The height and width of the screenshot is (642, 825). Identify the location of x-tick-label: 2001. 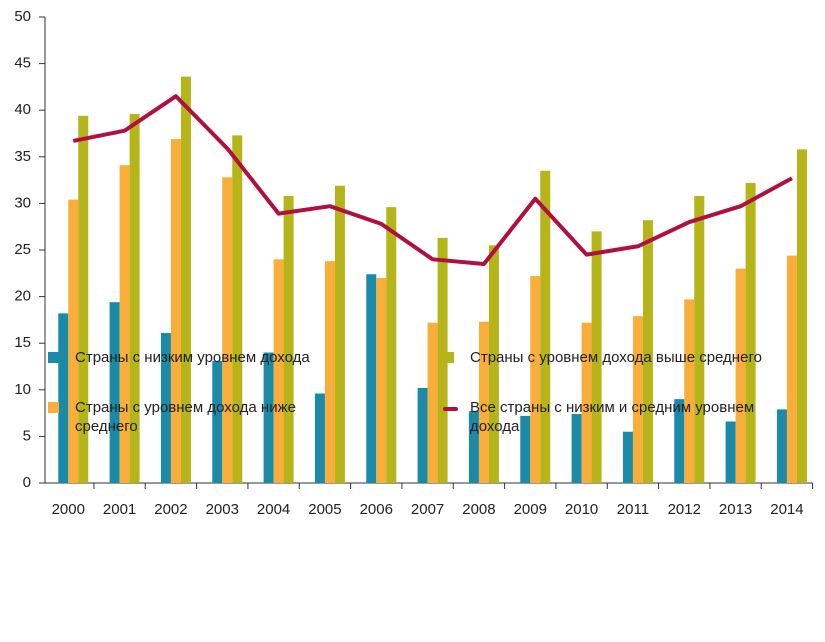
(119, 509).